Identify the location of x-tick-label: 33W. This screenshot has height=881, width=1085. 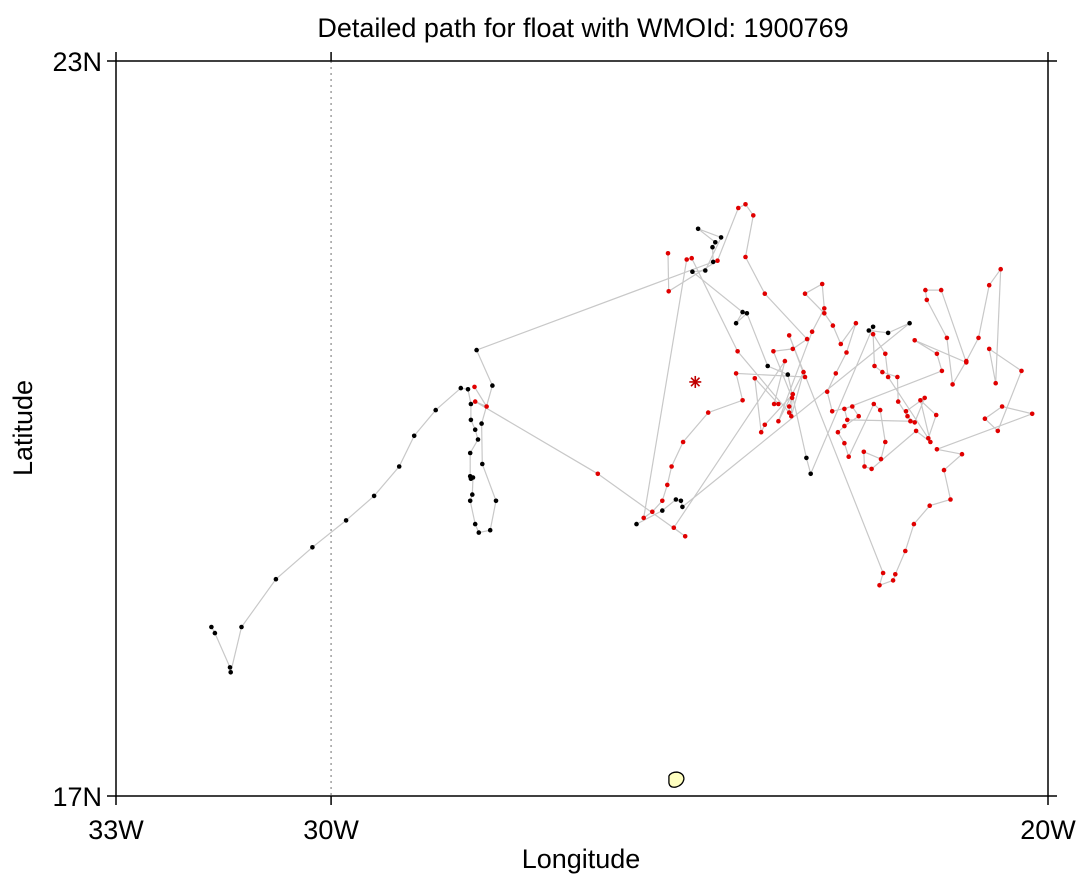
(116, 830).